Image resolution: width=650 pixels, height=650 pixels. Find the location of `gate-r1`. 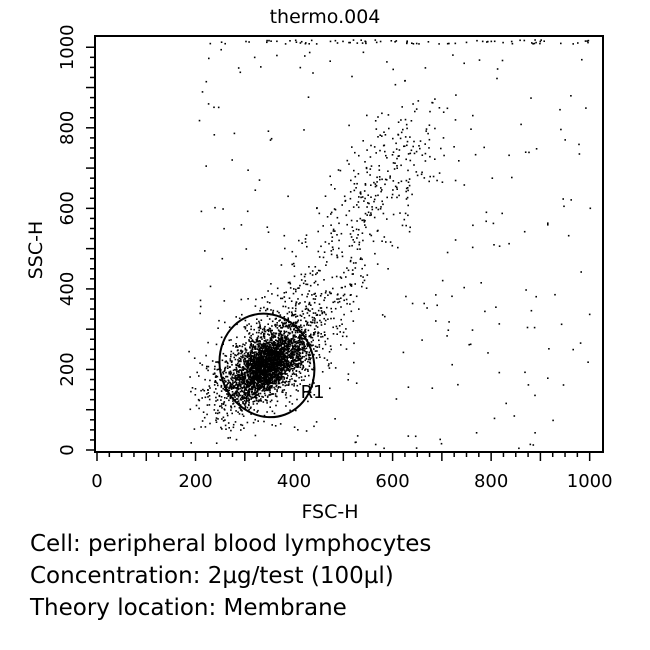

gate-r1 is located at coordinates (267, 365).